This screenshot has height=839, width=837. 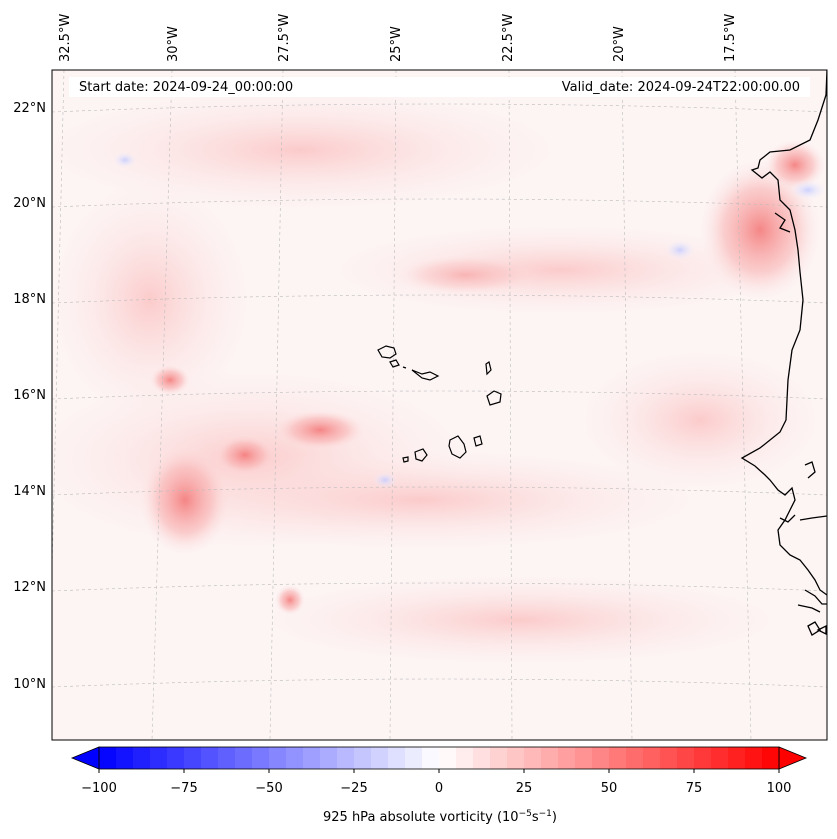 I want to click on meridian-20w, so click(x=627, y=405).